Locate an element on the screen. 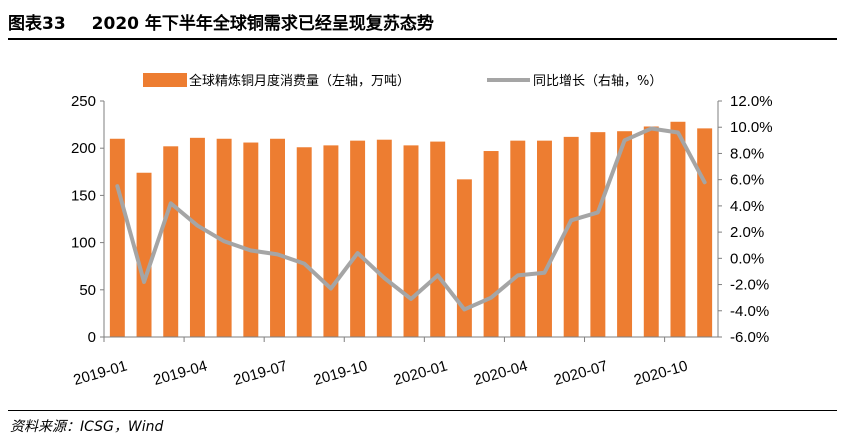 This screenshot has height=445, width=845. chart-header: 图表33 2020 年下半年全球铜需求已经呈现复苏态势 is located at coordinates (422, 20).